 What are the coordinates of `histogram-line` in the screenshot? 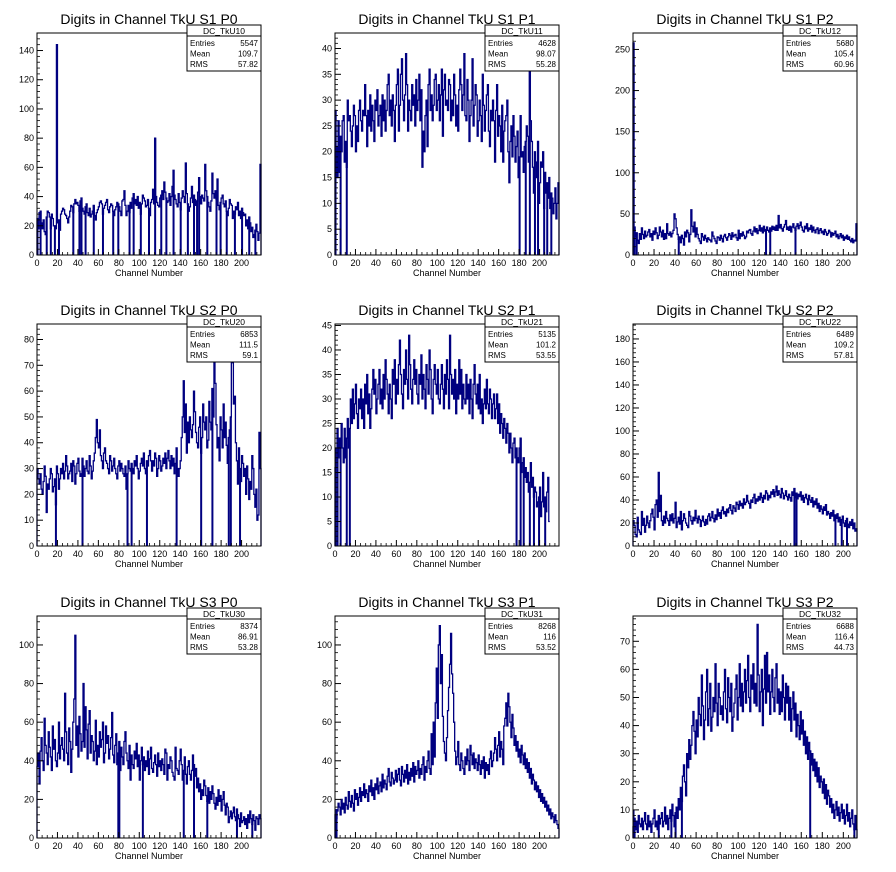 It's located at (149, 149).